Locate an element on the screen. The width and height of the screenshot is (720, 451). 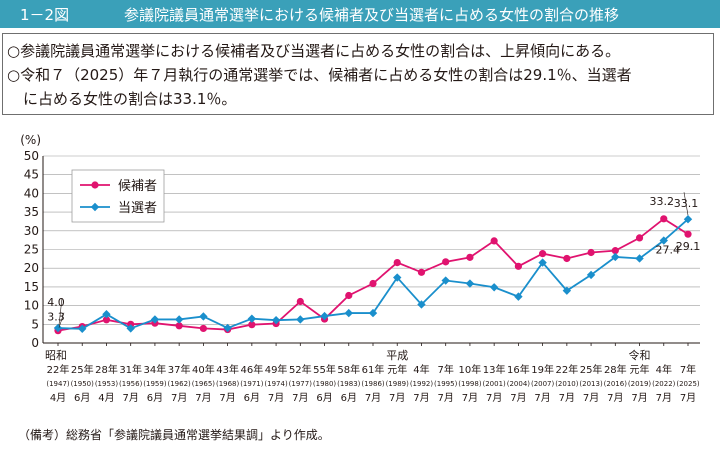
x-tick-year: 49年 is located at coordinates (276, 369).